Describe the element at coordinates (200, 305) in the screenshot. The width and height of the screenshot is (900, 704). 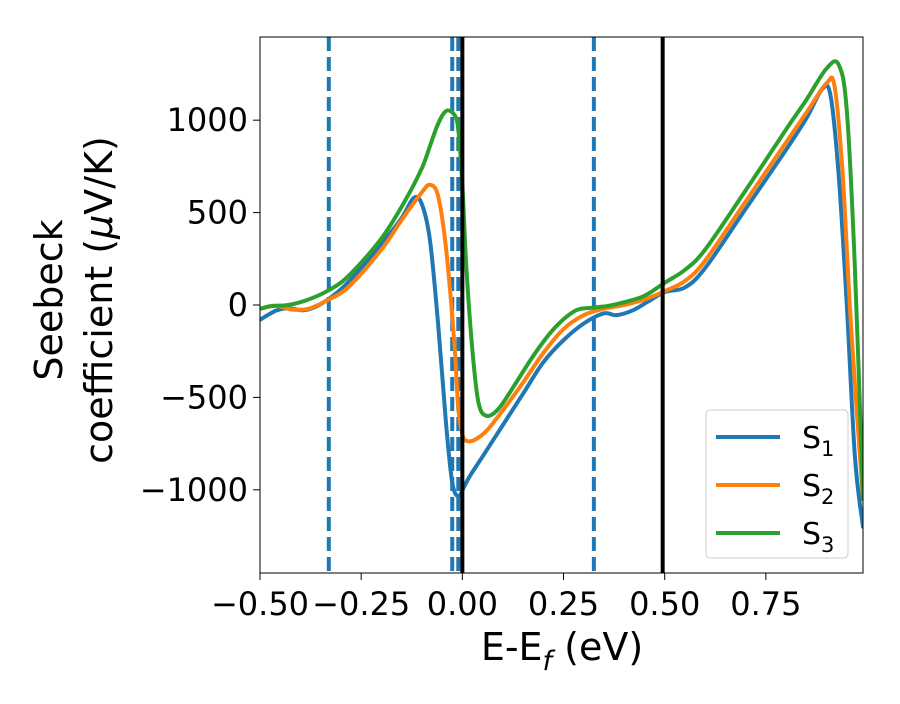
I see `y-axis: −1000 −500 0 500 1000` at that location.